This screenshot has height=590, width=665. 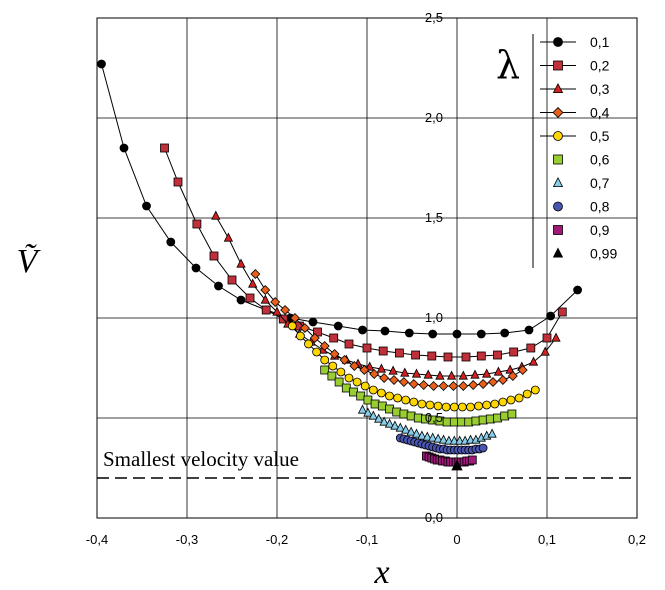 What do you see at coordinates (508, 65) in the screenshot?
I see `legend-title: λ` at bounding box center [508, 65].